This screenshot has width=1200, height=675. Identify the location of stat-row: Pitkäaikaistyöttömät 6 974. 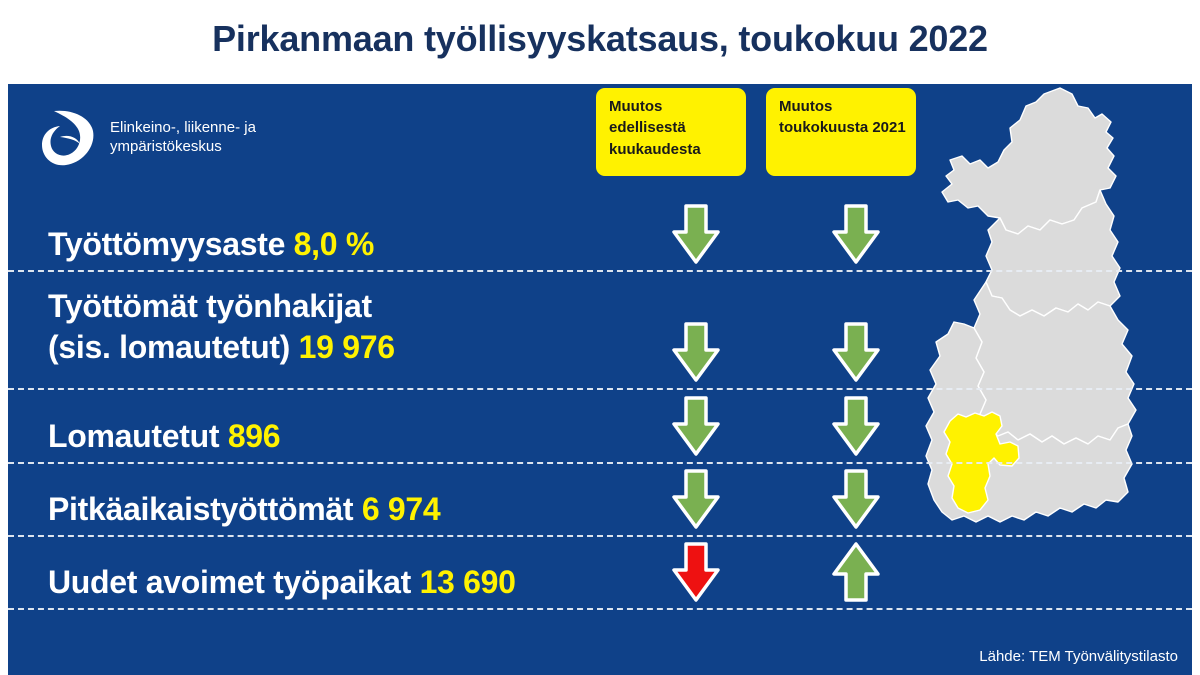
(343, 509).